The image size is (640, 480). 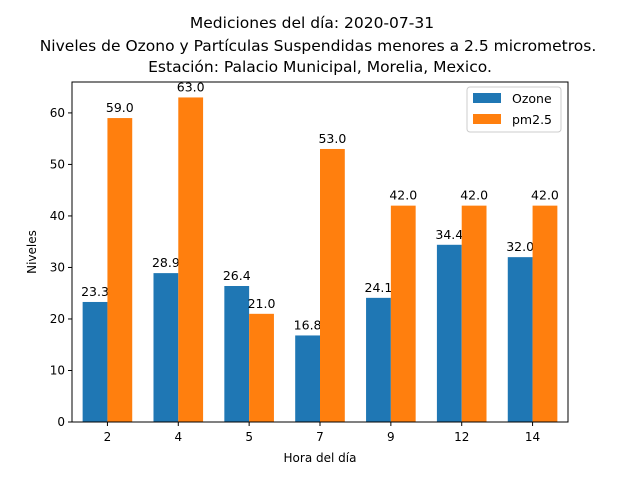 What do you see at coordinates (391, 437) in the screenshot?
I see `x-tick-label-9: 9` at bounding box center [391, 437].